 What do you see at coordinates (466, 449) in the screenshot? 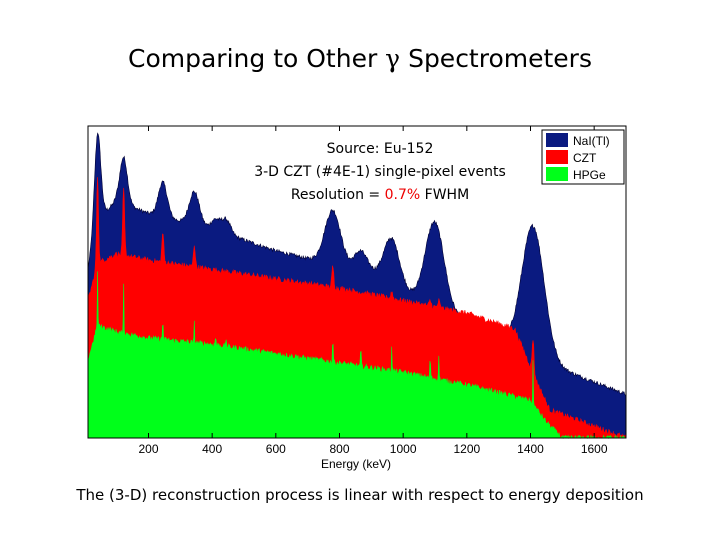
I see `x-tick-label: 1200` at bounding box center [466, 449].